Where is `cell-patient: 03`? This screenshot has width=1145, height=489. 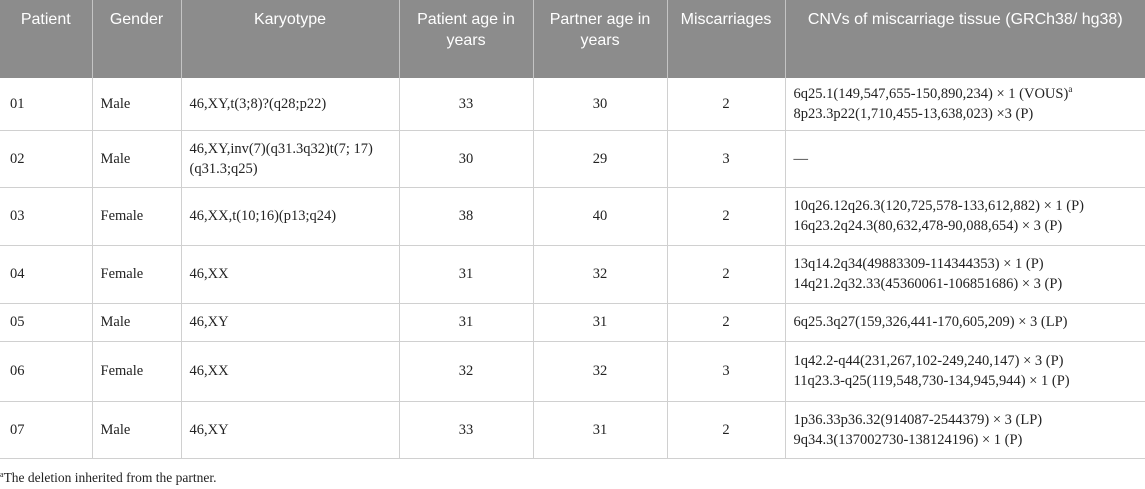 cell-patient: 03 is located at coordinates (46, 216).